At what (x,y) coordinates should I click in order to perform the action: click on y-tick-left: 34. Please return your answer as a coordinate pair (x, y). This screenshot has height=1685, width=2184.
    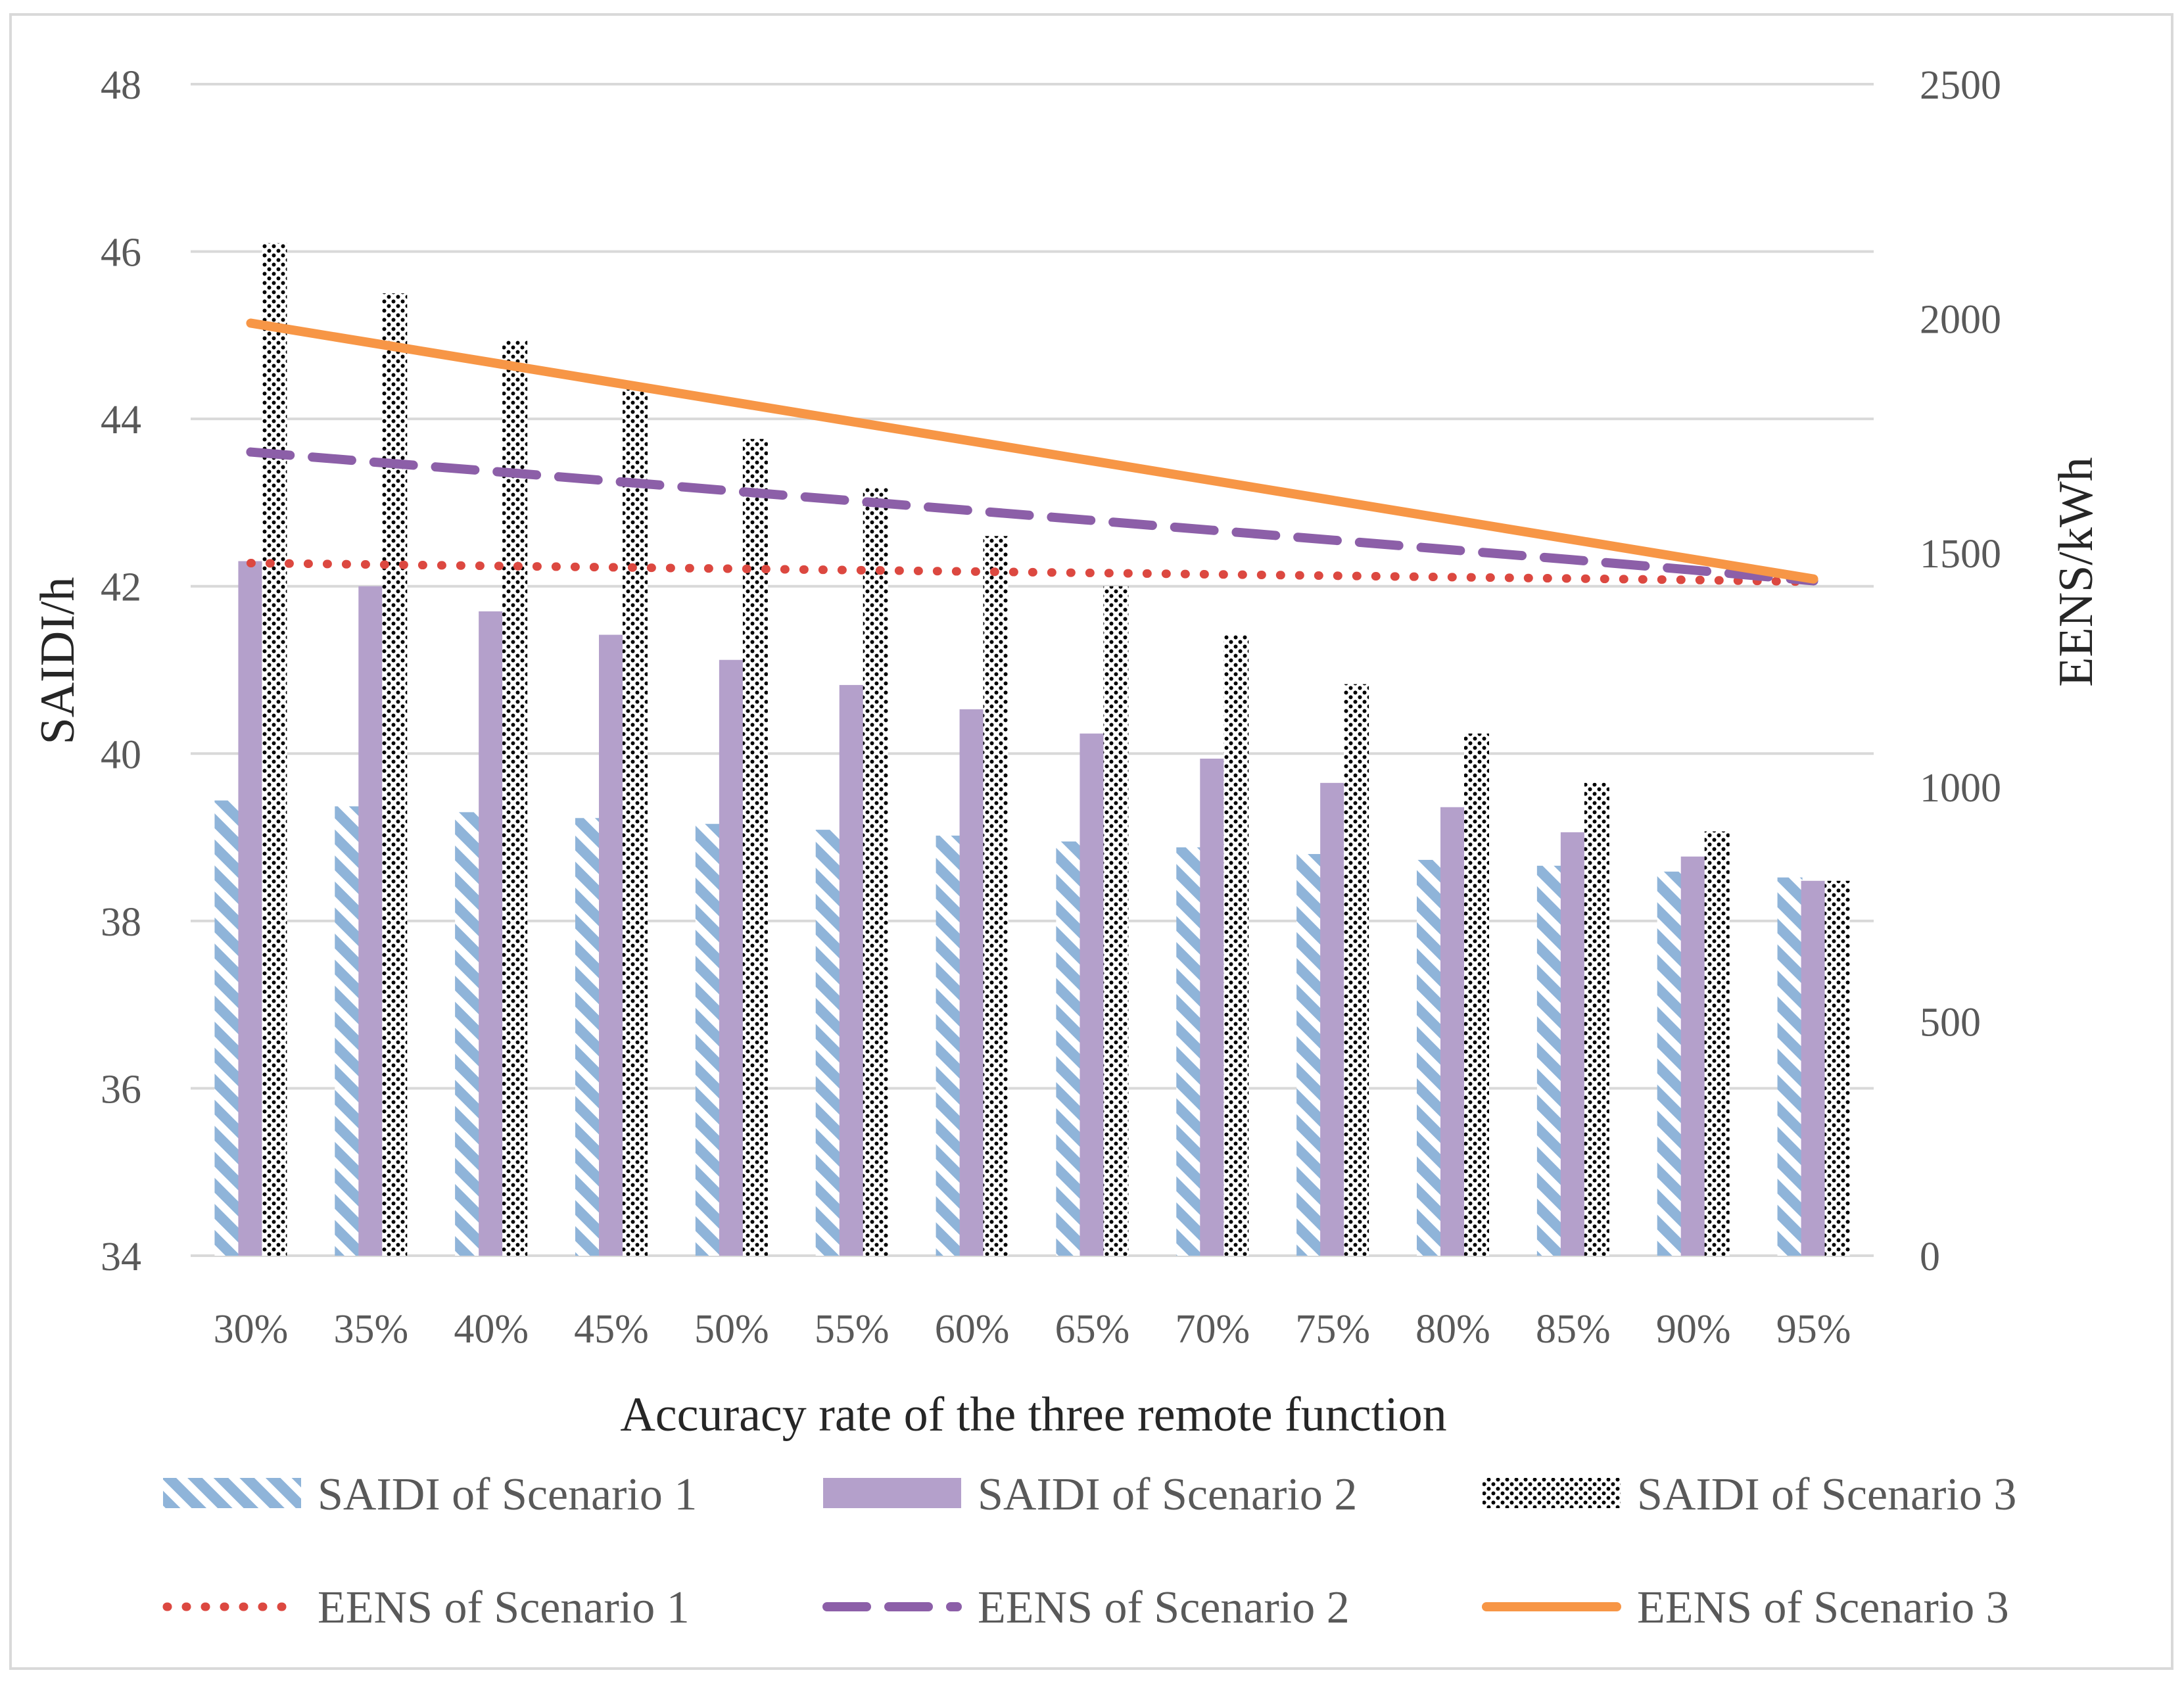
    Looking at the image, I should click on (121, 1257).